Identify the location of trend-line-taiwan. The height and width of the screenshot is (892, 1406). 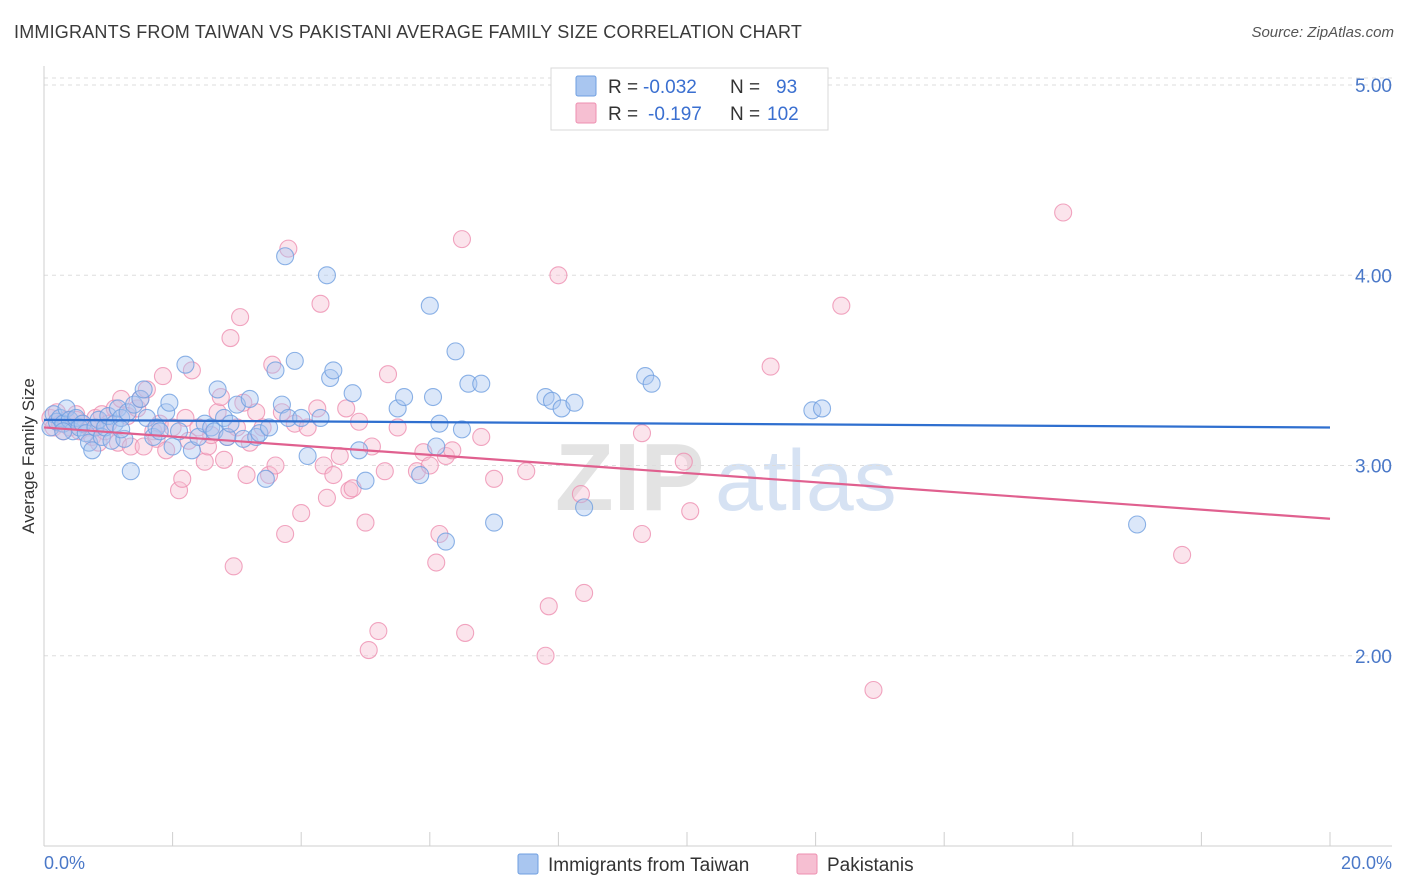
(687, 423).